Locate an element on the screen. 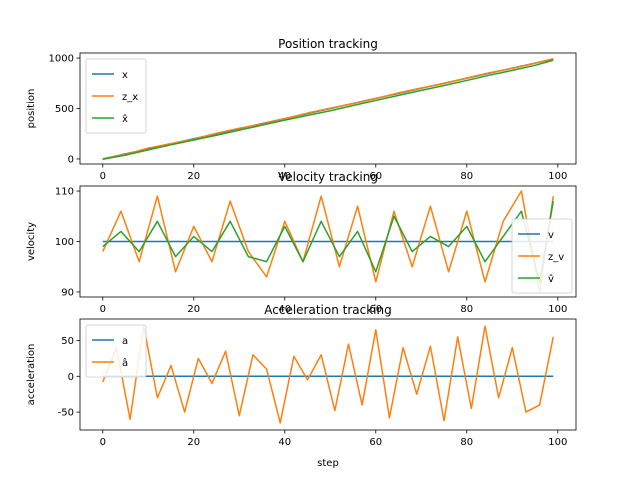  position-chart-title: Position tracking is located at coordinates (328, 44).